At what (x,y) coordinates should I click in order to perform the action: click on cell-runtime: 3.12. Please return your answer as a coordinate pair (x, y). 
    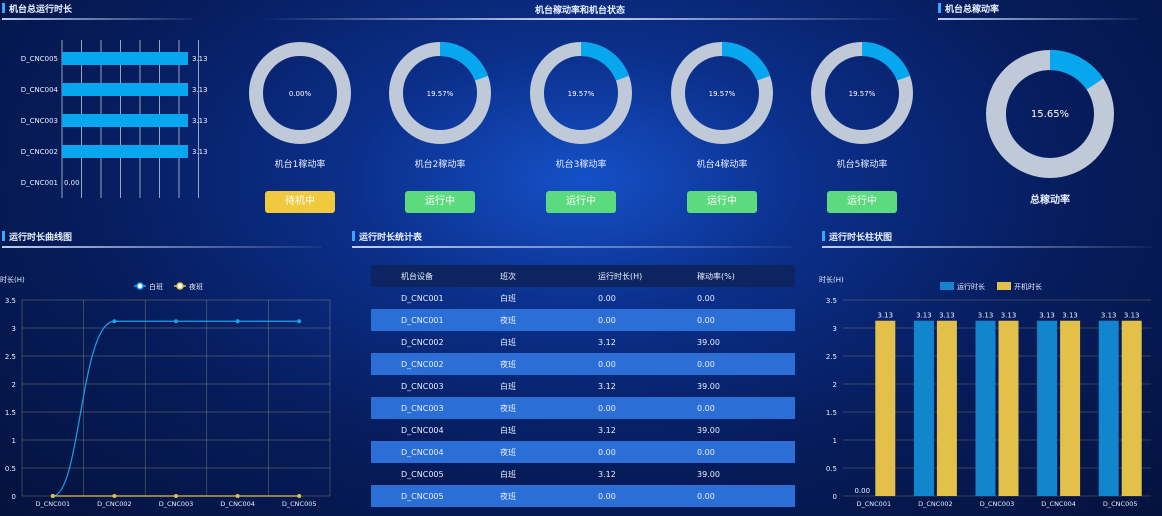
    Looking at the image, I should click on (607, 342).